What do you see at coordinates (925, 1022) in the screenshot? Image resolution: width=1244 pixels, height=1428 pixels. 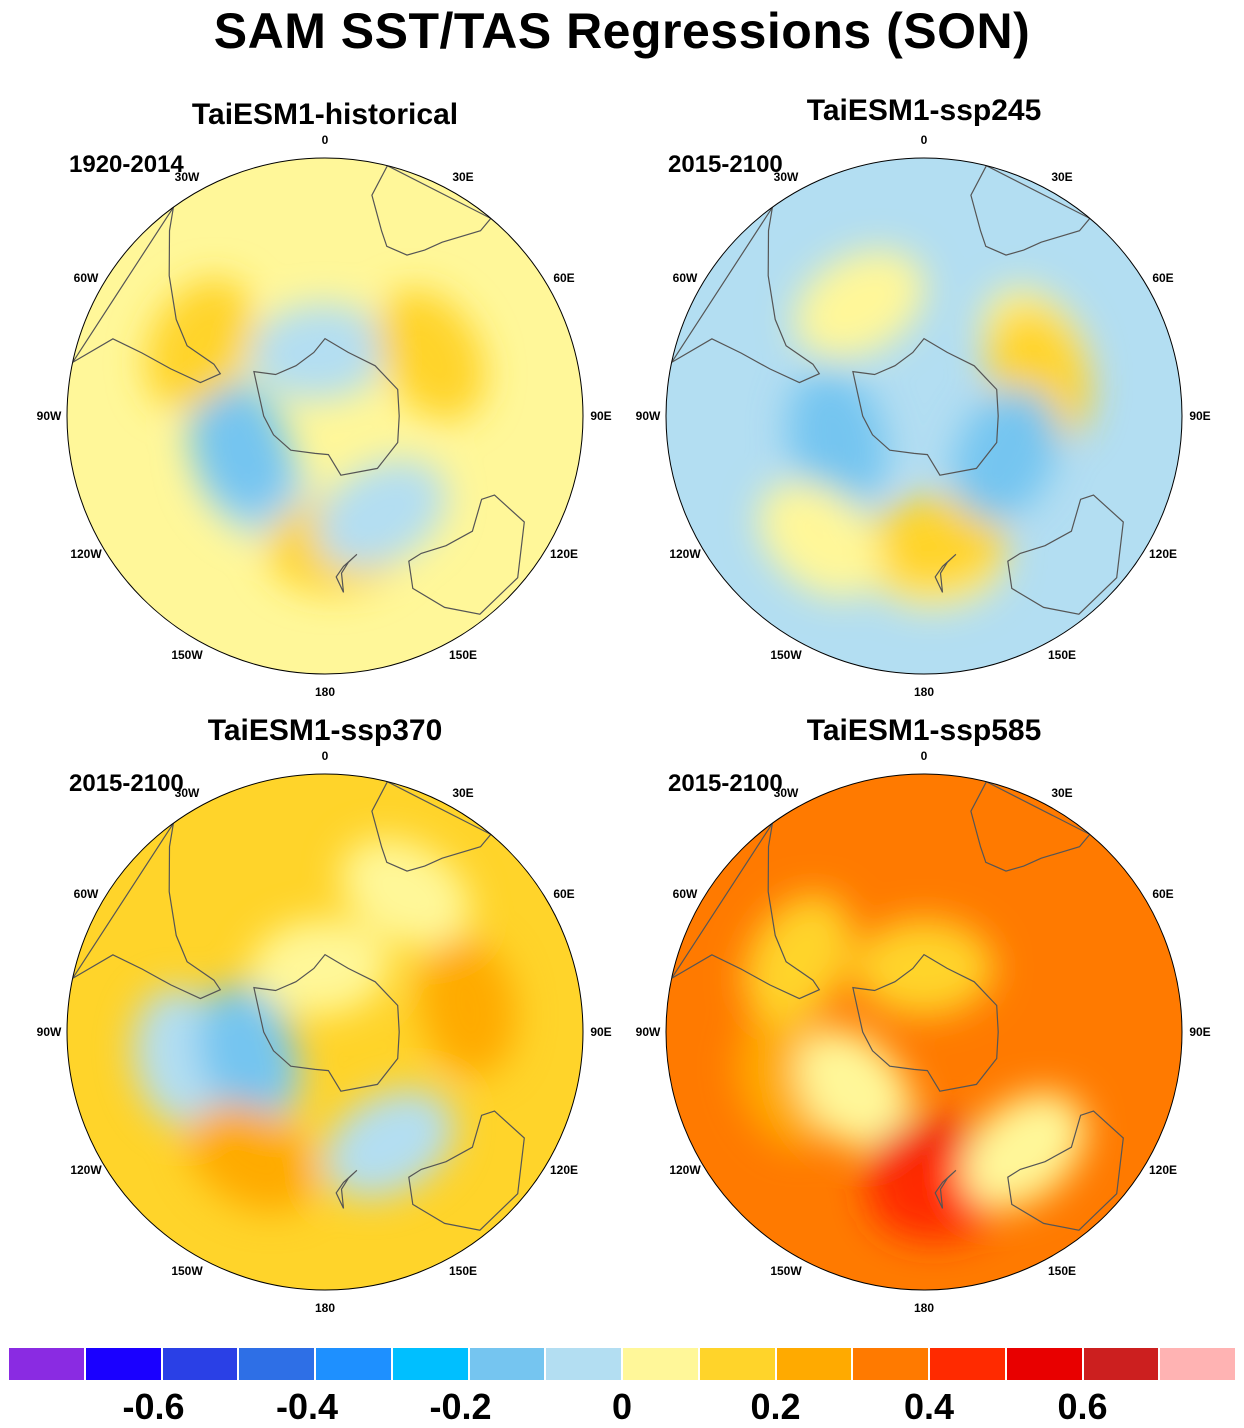 I see `antarctica-coastline` at bounding box center [925, 1022].